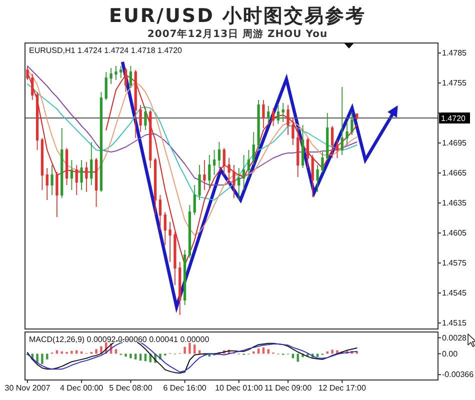 This screenshot has width=475, height=400. I want to click on y-tick-label: 0.0028, so click(455, 337).